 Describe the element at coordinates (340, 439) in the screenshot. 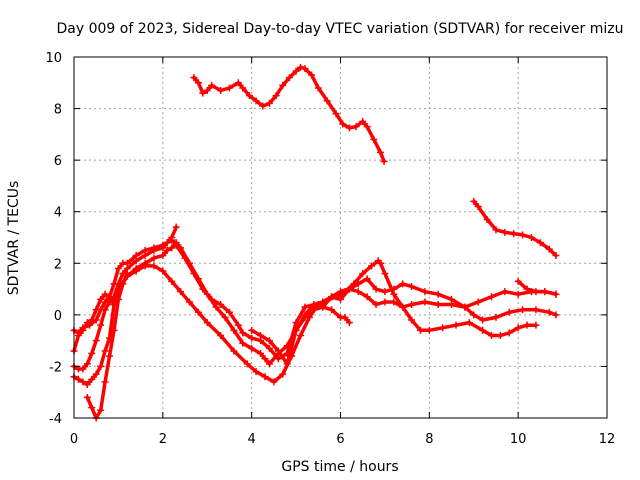

I see `x-tick-label: 6` at that location.